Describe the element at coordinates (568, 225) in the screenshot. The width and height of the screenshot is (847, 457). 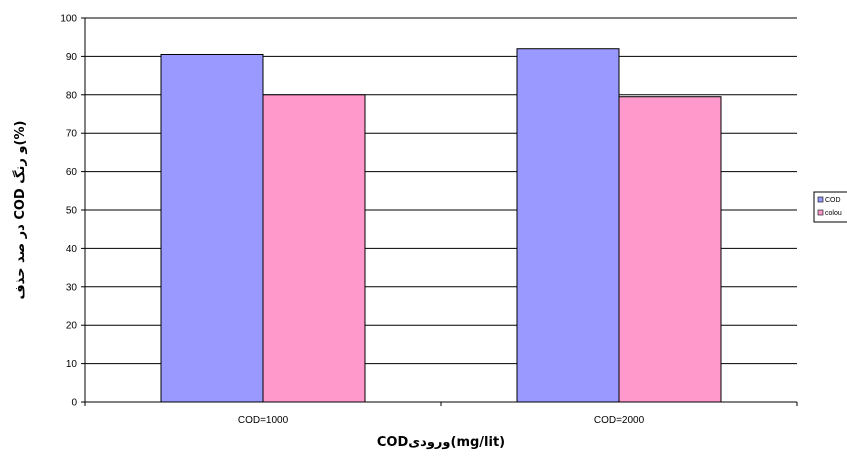
I see `bar-COD-COD=2000` at that location.